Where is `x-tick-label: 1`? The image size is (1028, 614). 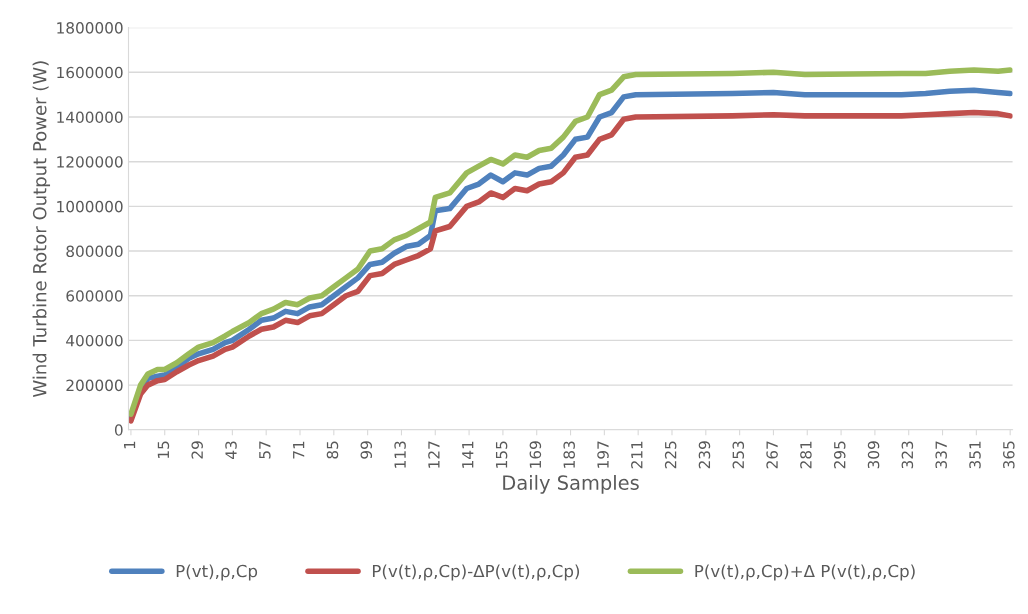 x-tick-label: 1 is located at coordinates (129, 445).